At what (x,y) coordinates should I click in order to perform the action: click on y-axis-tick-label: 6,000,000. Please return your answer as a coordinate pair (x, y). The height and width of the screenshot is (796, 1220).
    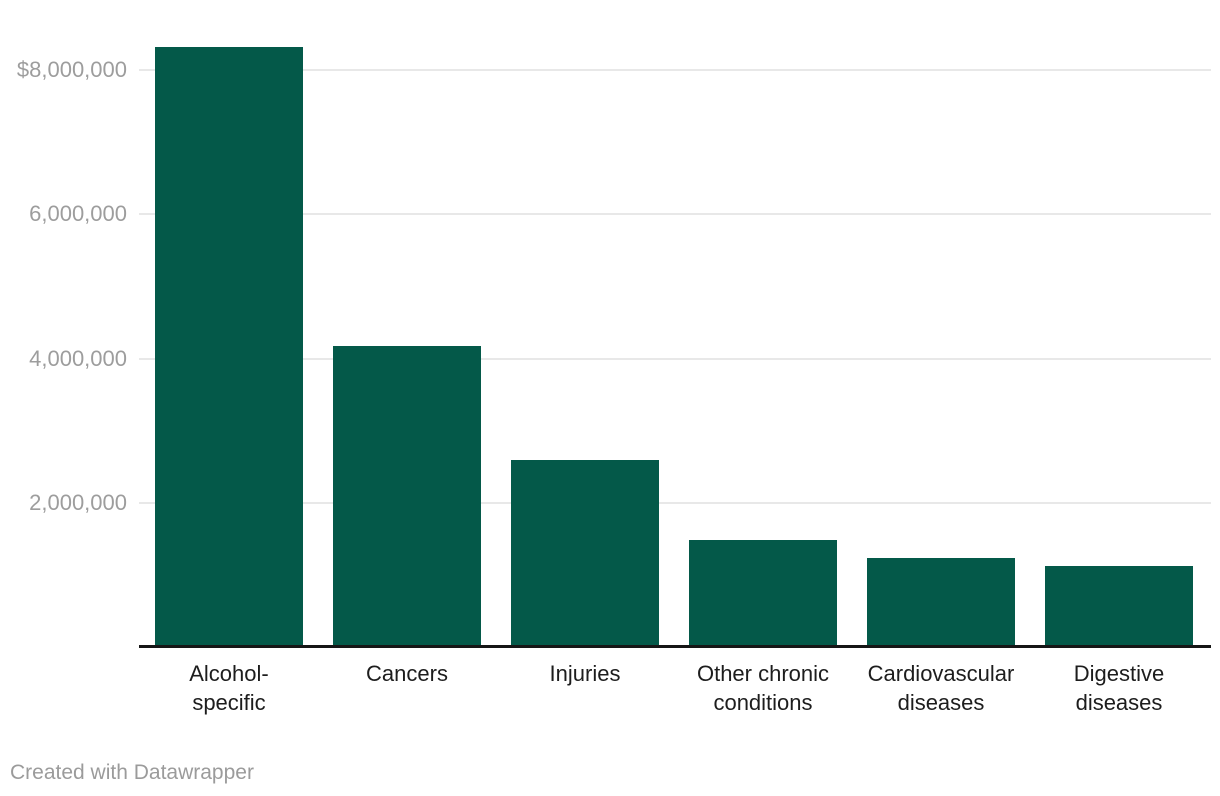
    Looking at the image, I should click on (78, 214).